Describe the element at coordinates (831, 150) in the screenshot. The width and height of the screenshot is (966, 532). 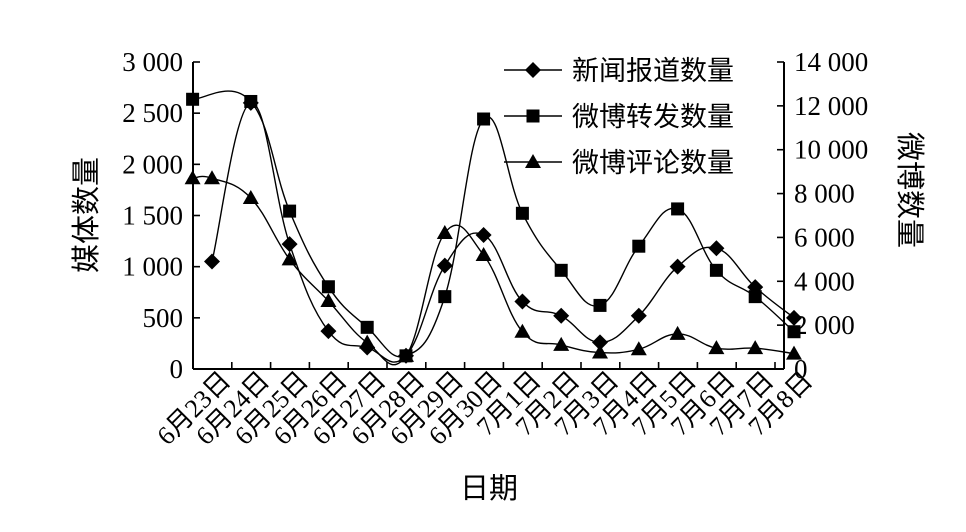
I see `right-y-tick-label: 10 000` at that location.